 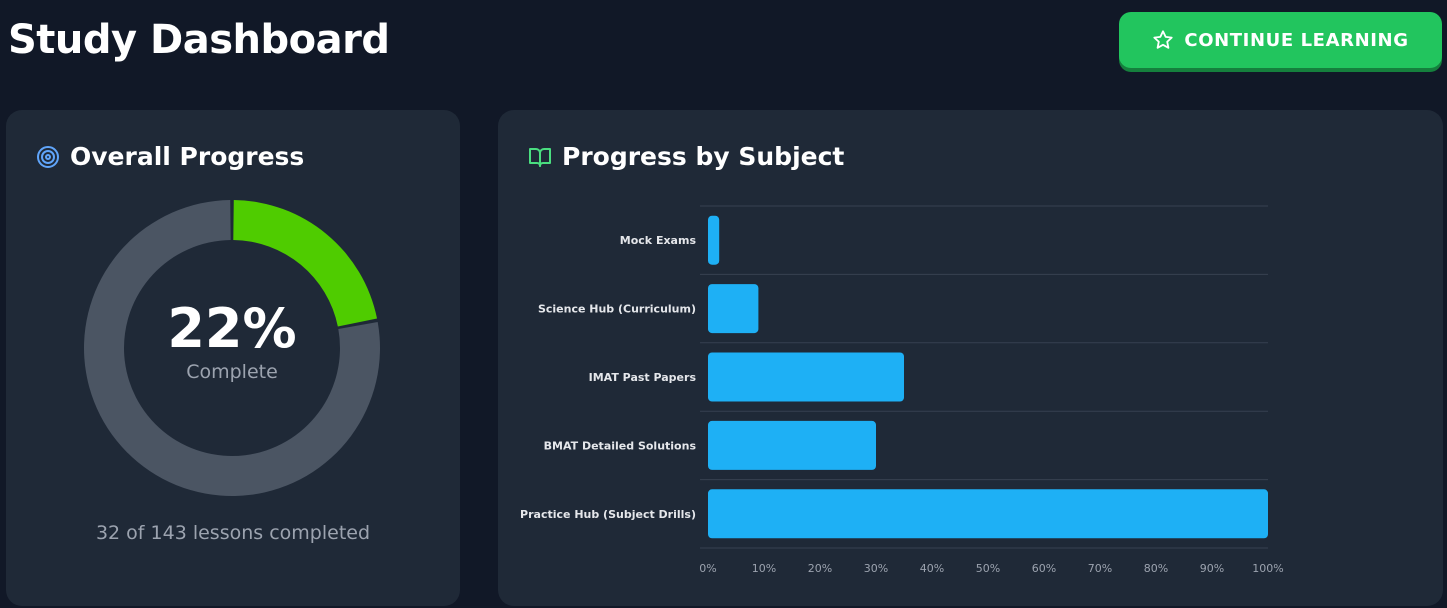 I want to click on target-icon, so click(x=48, y=157).